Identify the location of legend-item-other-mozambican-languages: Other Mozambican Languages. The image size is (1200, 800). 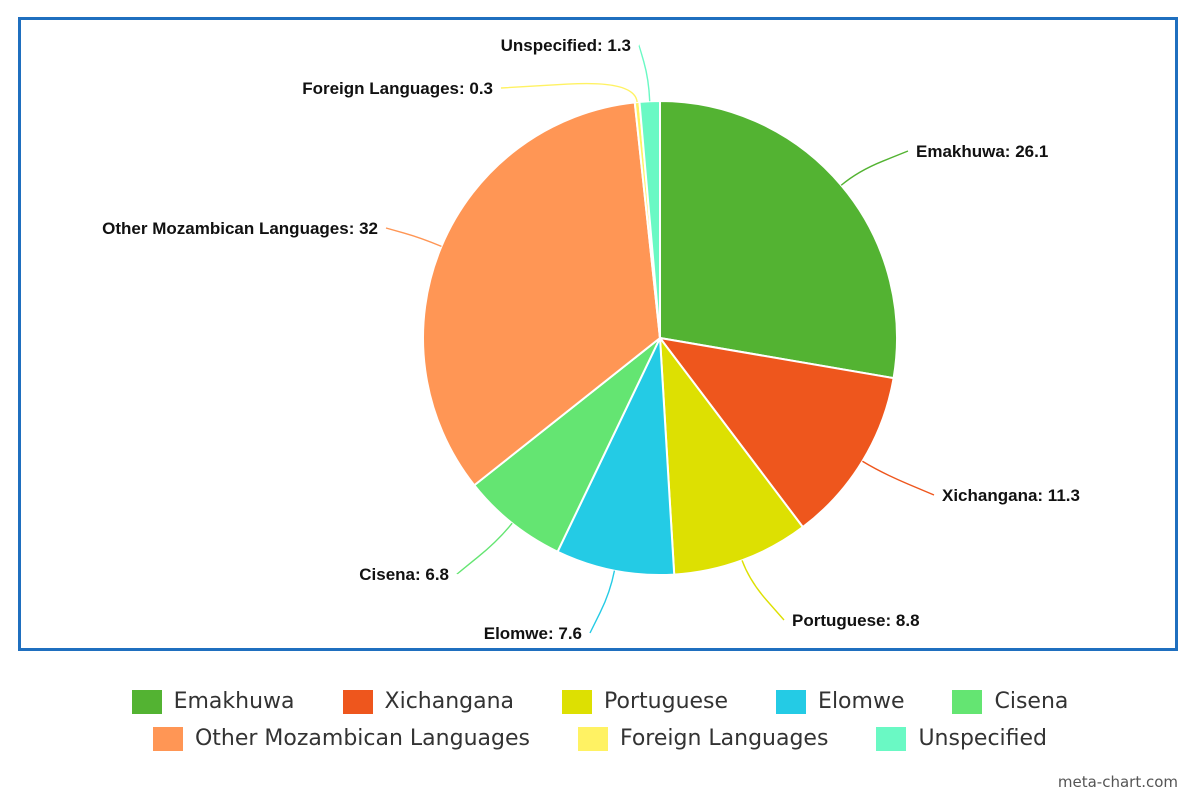
(341, 738).